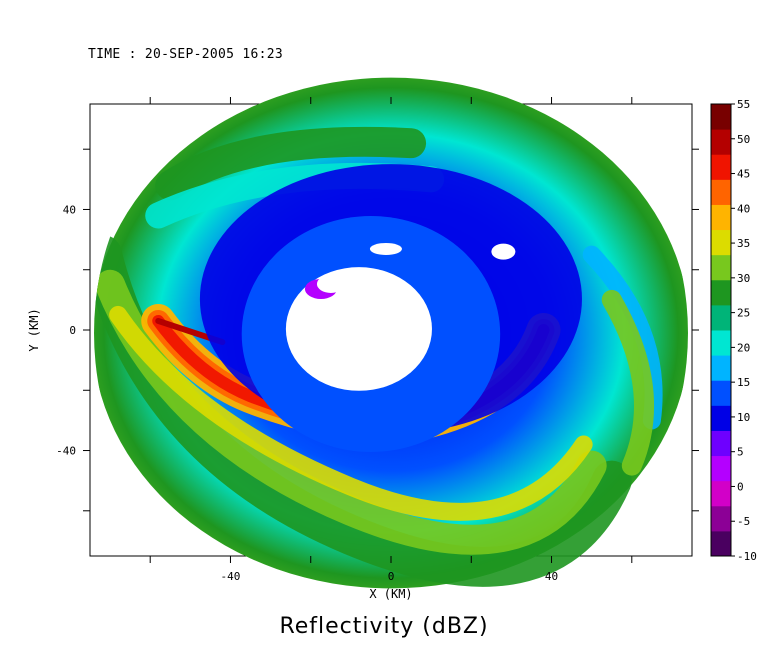 Image resolution: width=768 pixels, height=662 pixels. What do you see at coordinates (390, 594) in the screenshot?
I see `x-axis-label: X (KM)` at bounding box center [390, 594].